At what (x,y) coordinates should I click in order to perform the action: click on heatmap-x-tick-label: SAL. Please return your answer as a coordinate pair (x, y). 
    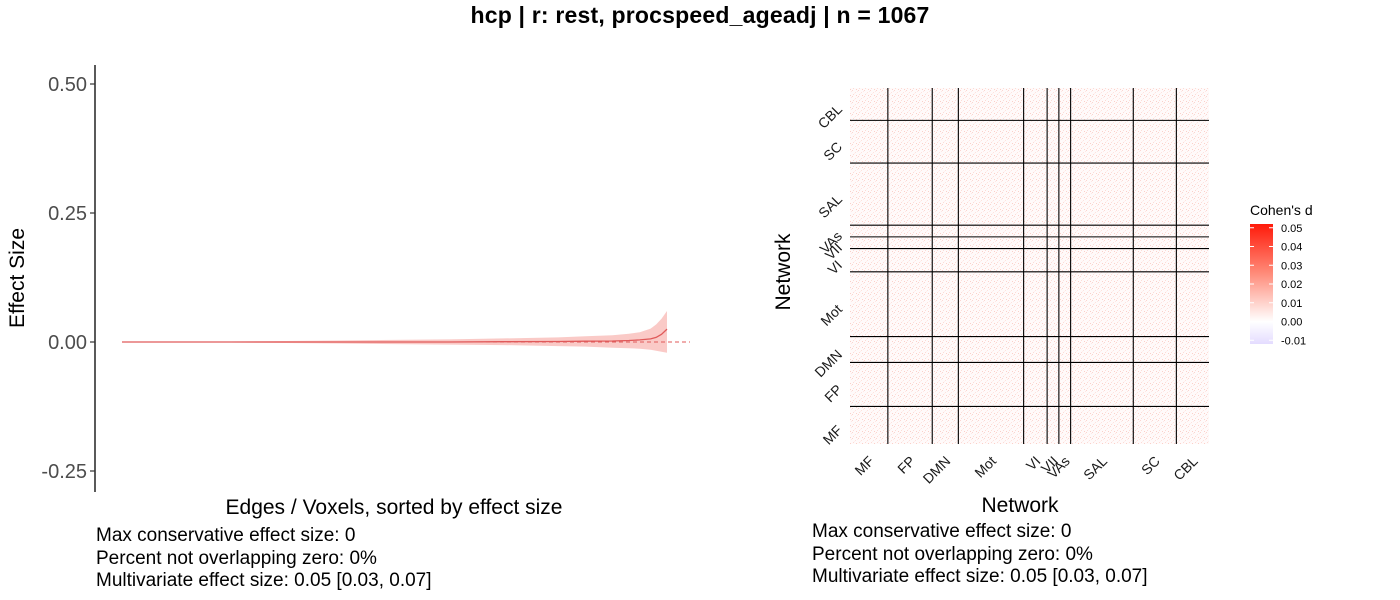
    Looking at the image, I should click on (1095, 468).